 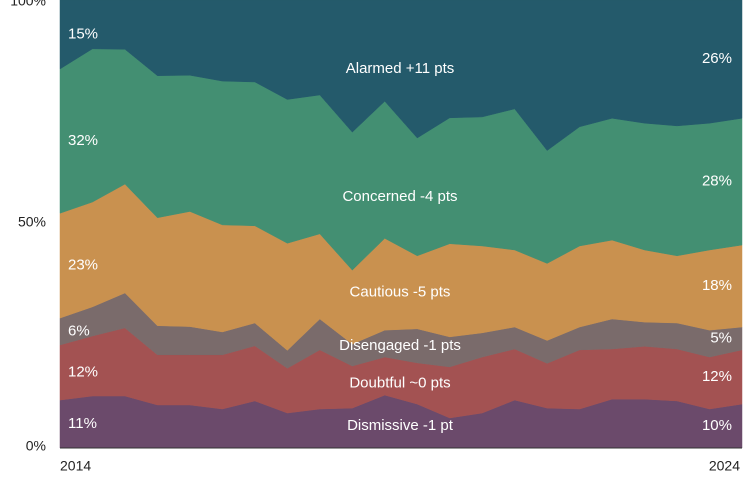 What do you see at coordinates (724, 466) in the screenshot?
I see `x-tick-label: 2024` at bounding box center [724, 466].